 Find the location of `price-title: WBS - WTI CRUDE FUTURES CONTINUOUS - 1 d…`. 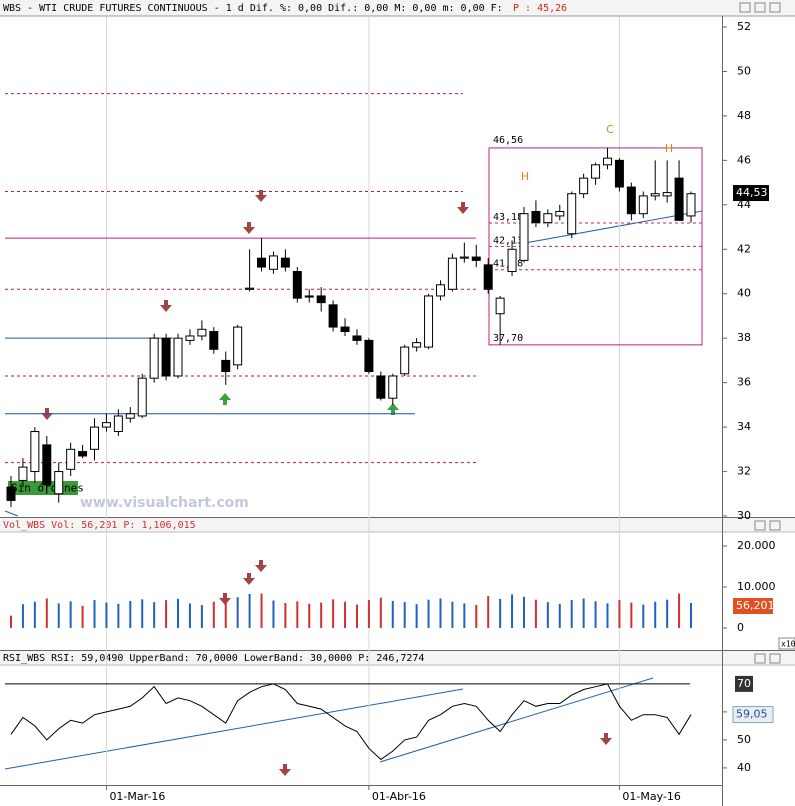

price-title: WBS - WTI CRUDE FUTURES CONTINUOUS - 1 d… is located at coordinates (253, 8).